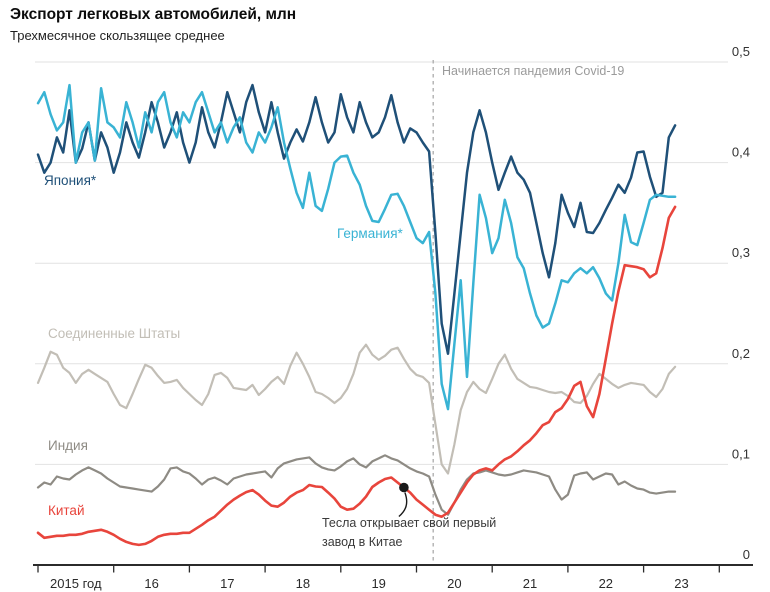 This screenshot has height=592, width=770. What do you see at coordinates (530, 583) in the screenshot?
I see `x-tick-label: 21` at bounding box center [530, 583].